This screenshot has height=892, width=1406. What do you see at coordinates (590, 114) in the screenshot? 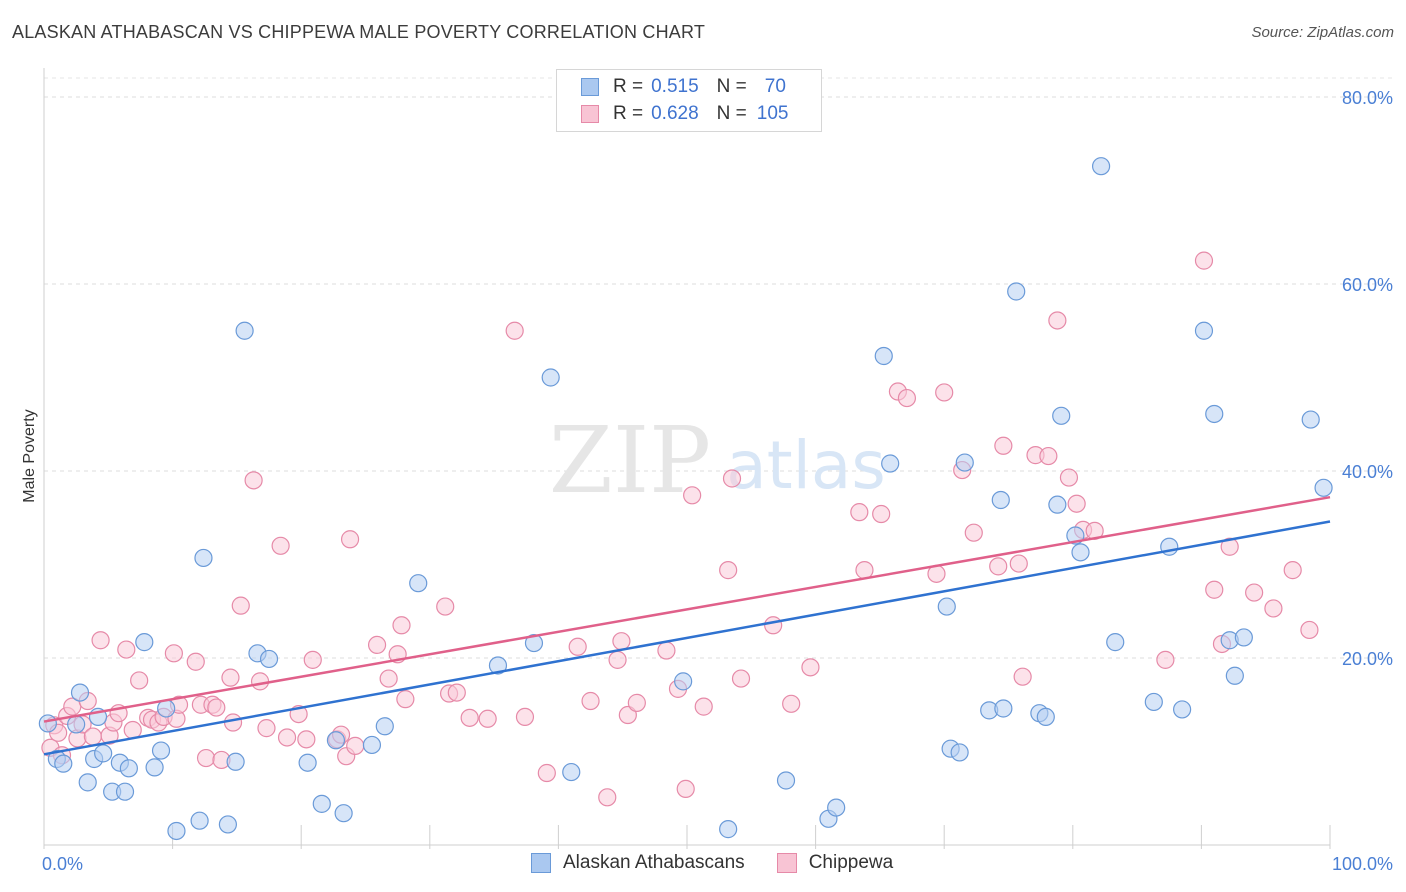
I see `legend-swatch-chippewa` at bounding box center [590, 114].